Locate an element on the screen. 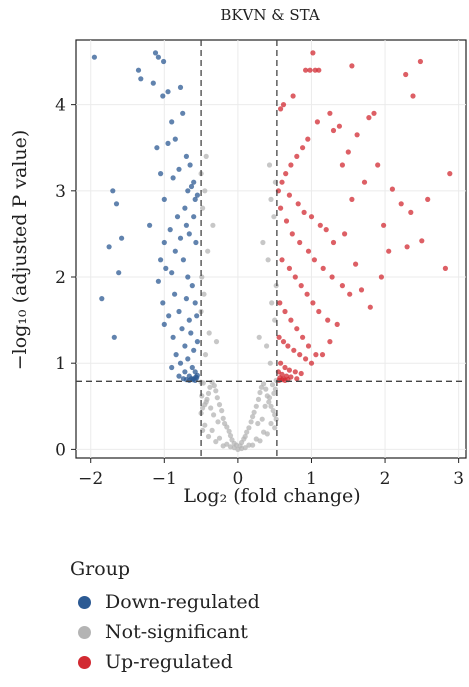 This screenshot has height=687, width=469. legend-item-not-significant: Not-significant is located at coordinates (163, 632).